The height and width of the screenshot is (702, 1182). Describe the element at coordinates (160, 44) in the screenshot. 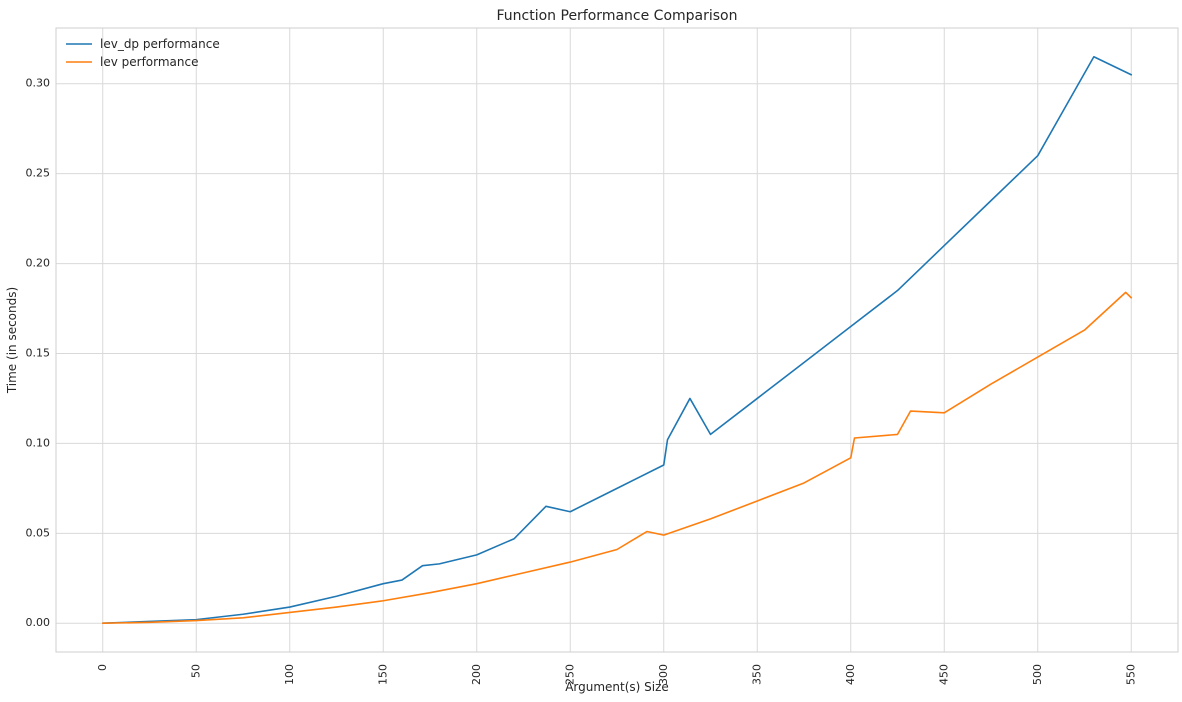

I see `legend-label-lev-dp: lev_dp performance` at that location.